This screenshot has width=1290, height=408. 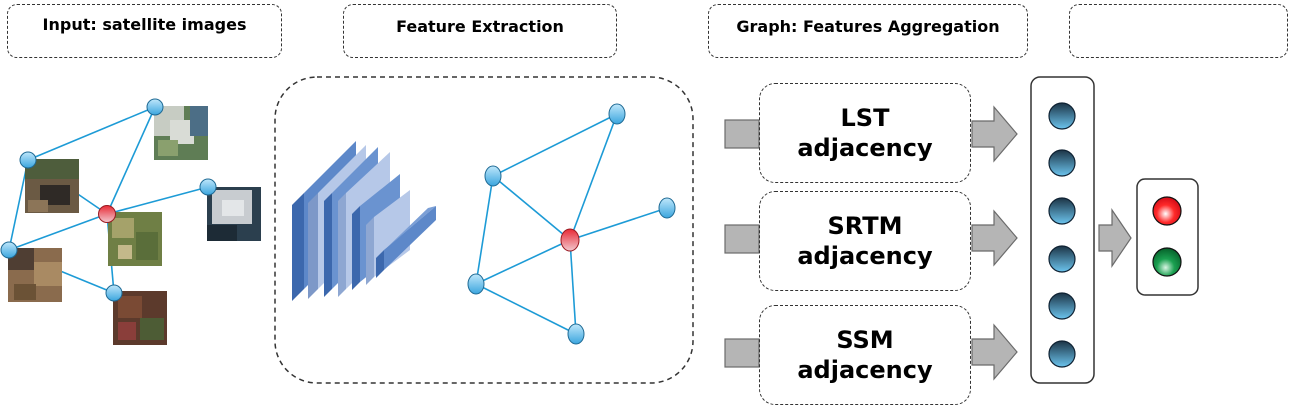 What do you see at coordinates (364, 221) in the screenshot?
I see `cnn-layers-icon` at bounding box center [364, 221].